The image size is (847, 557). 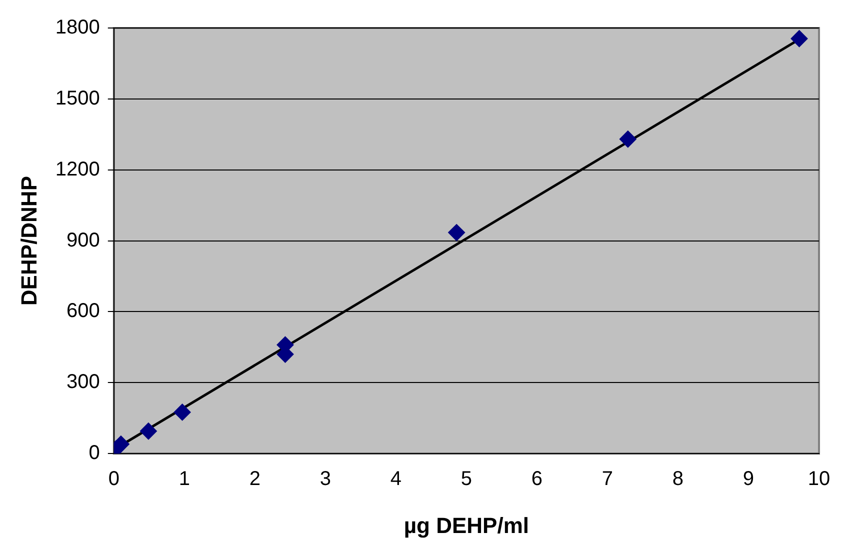 I want to click on y-tick-label: 1800, so click(x=77, y=27).